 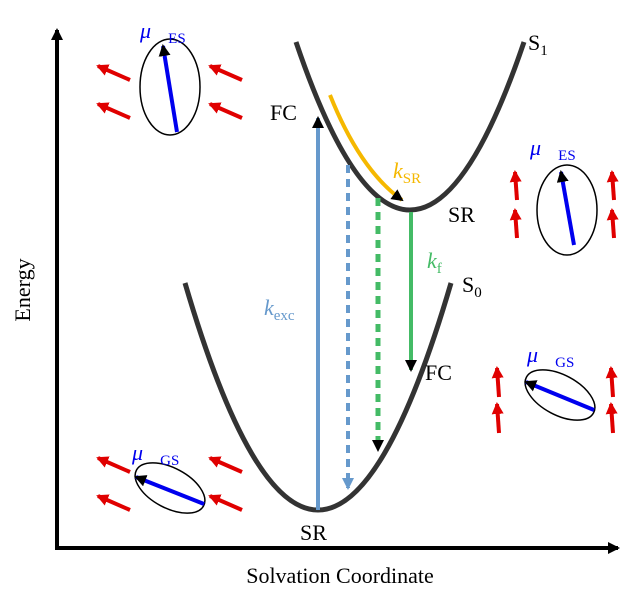 I want to click on s1-curve, so click(x=410, y=127).